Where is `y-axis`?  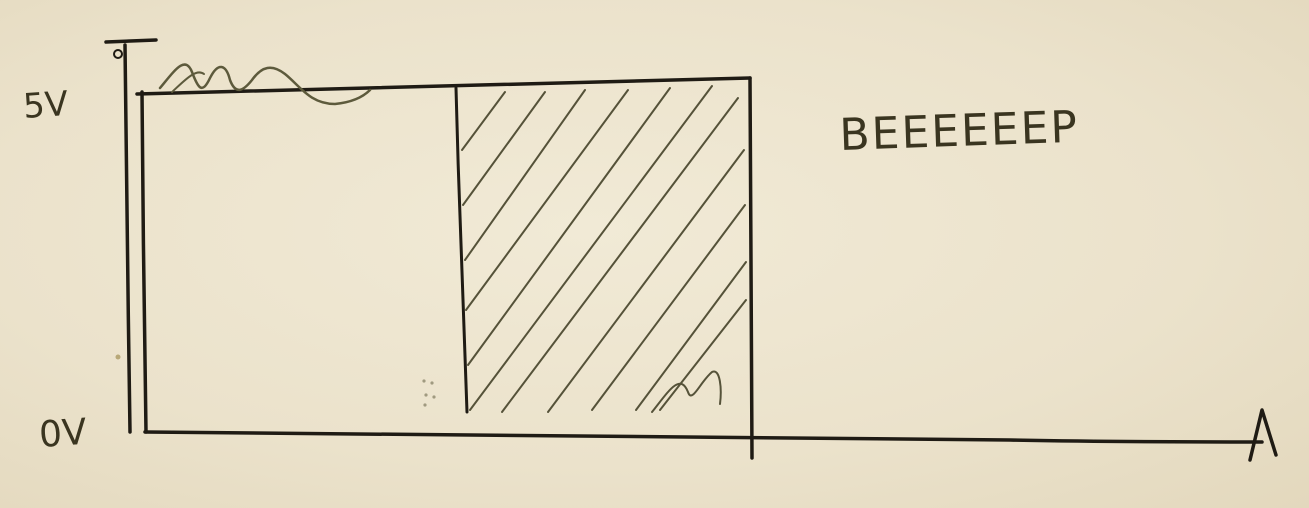
y-axis is located at coordinates (127, 238).